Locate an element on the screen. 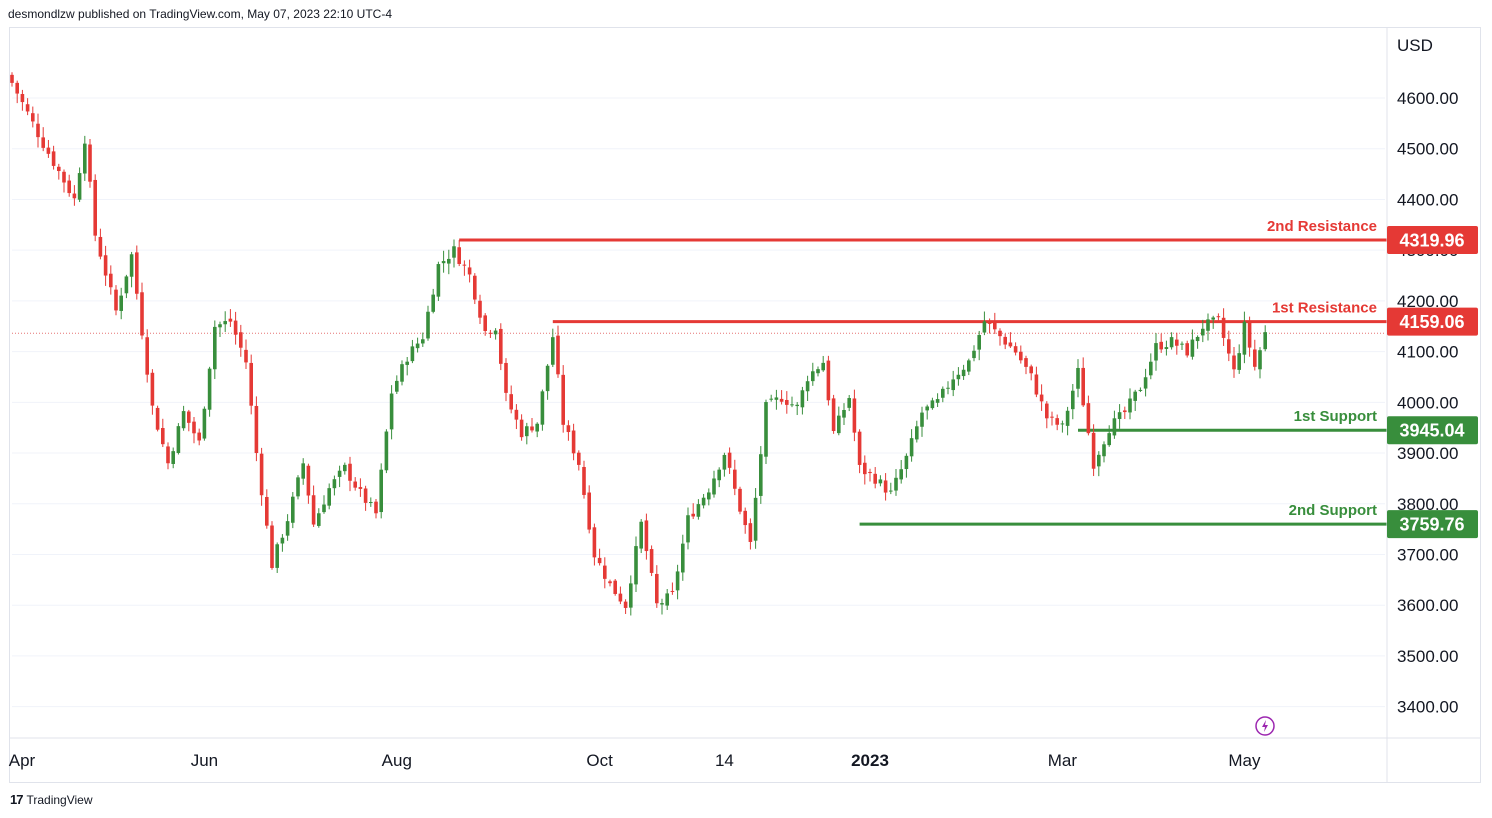 The width and height of the screenshot is (1492, 818). time-axis: Apr Jun Aug Oct 14 2023 Mar May is located at coordinates (635, 760).